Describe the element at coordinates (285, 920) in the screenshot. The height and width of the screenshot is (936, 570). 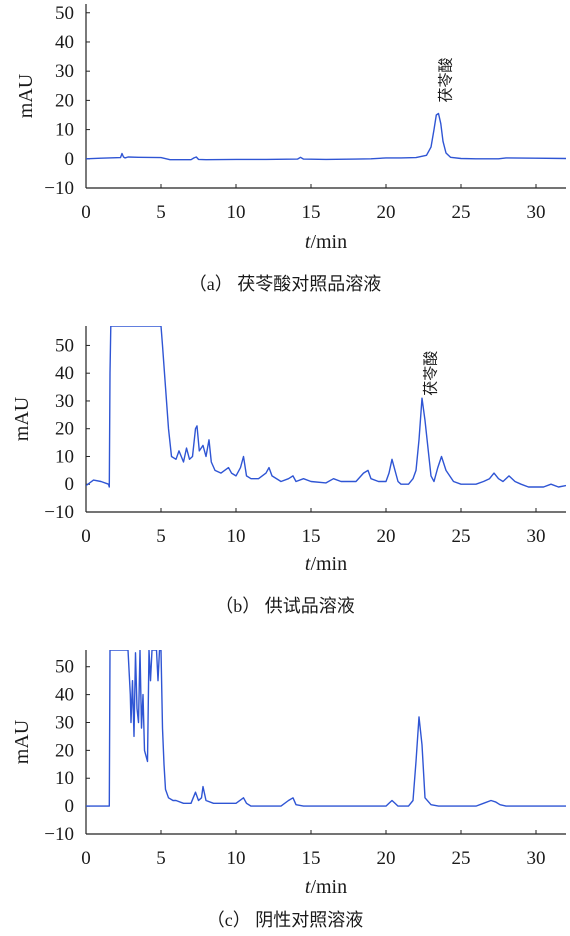
I see `panel-caption: （c） 阴性对照溶液` at that location.